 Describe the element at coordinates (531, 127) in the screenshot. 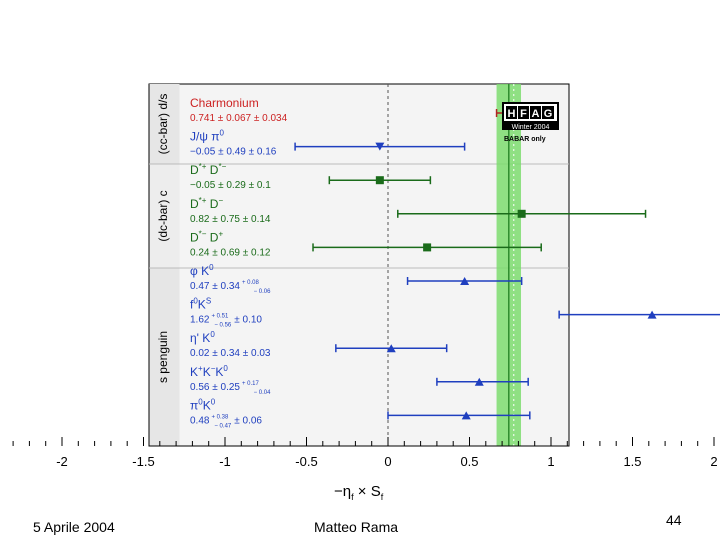

I see `hfag-edition: Winter 2004` at that location.